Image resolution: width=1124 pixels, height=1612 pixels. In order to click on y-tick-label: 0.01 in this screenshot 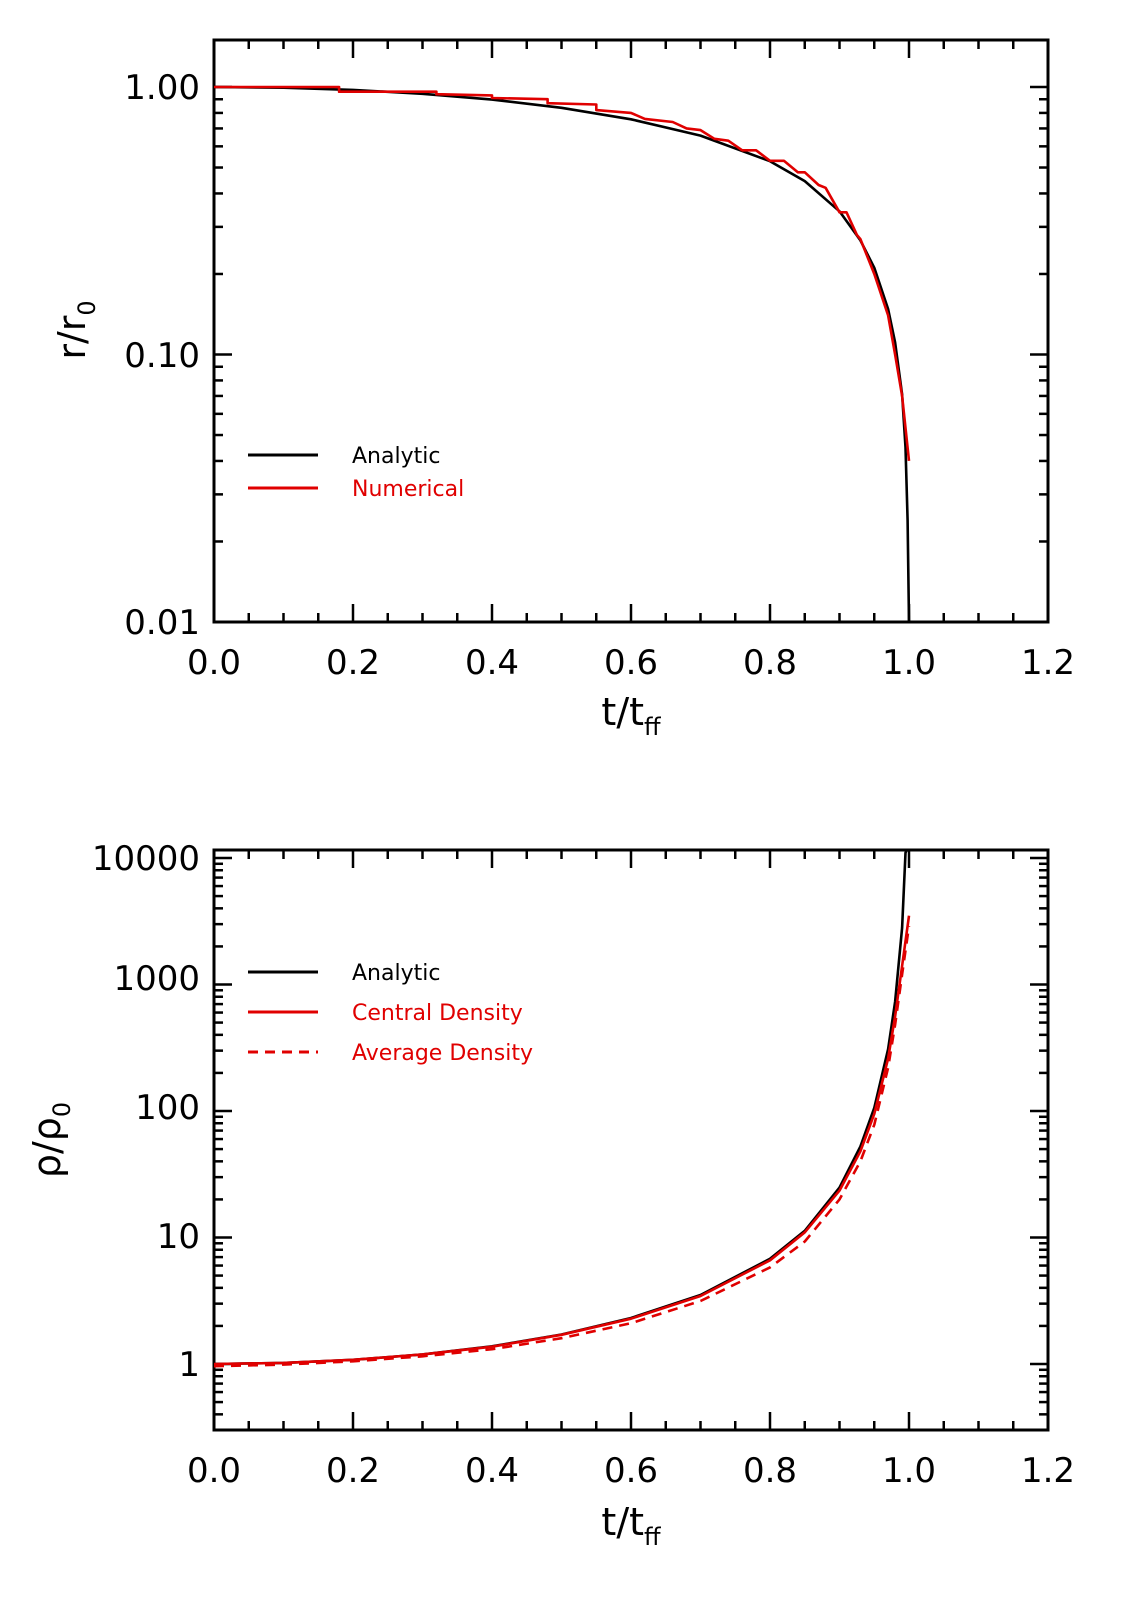, I will do `click(162, 623)`.